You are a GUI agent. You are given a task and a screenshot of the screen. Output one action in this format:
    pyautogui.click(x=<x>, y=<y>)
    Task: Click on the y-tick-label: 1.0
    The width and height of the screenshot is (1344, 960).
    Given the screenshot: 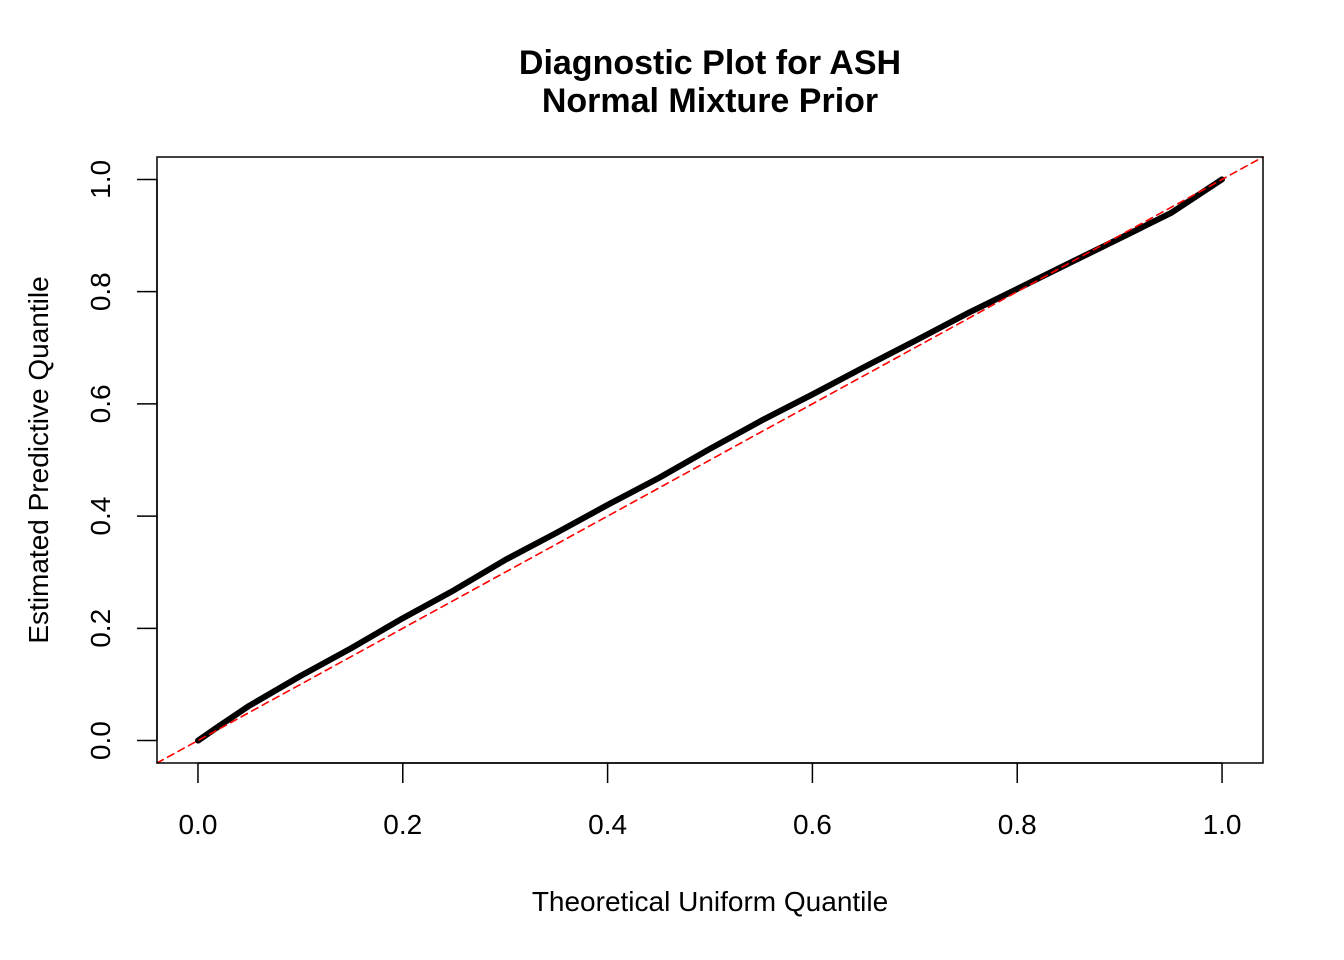 What is the action you would take?
    pyautogui.click(x=100, y=179)
    